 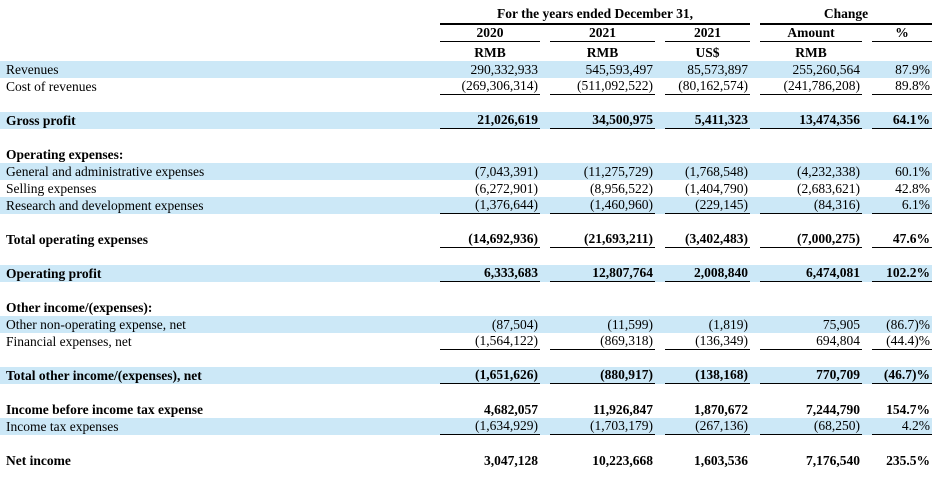 What do you see at coordinates (811, 375) in the screenshot?
I see `cell-value-text: 770,709` at bounding box center [811, 375].